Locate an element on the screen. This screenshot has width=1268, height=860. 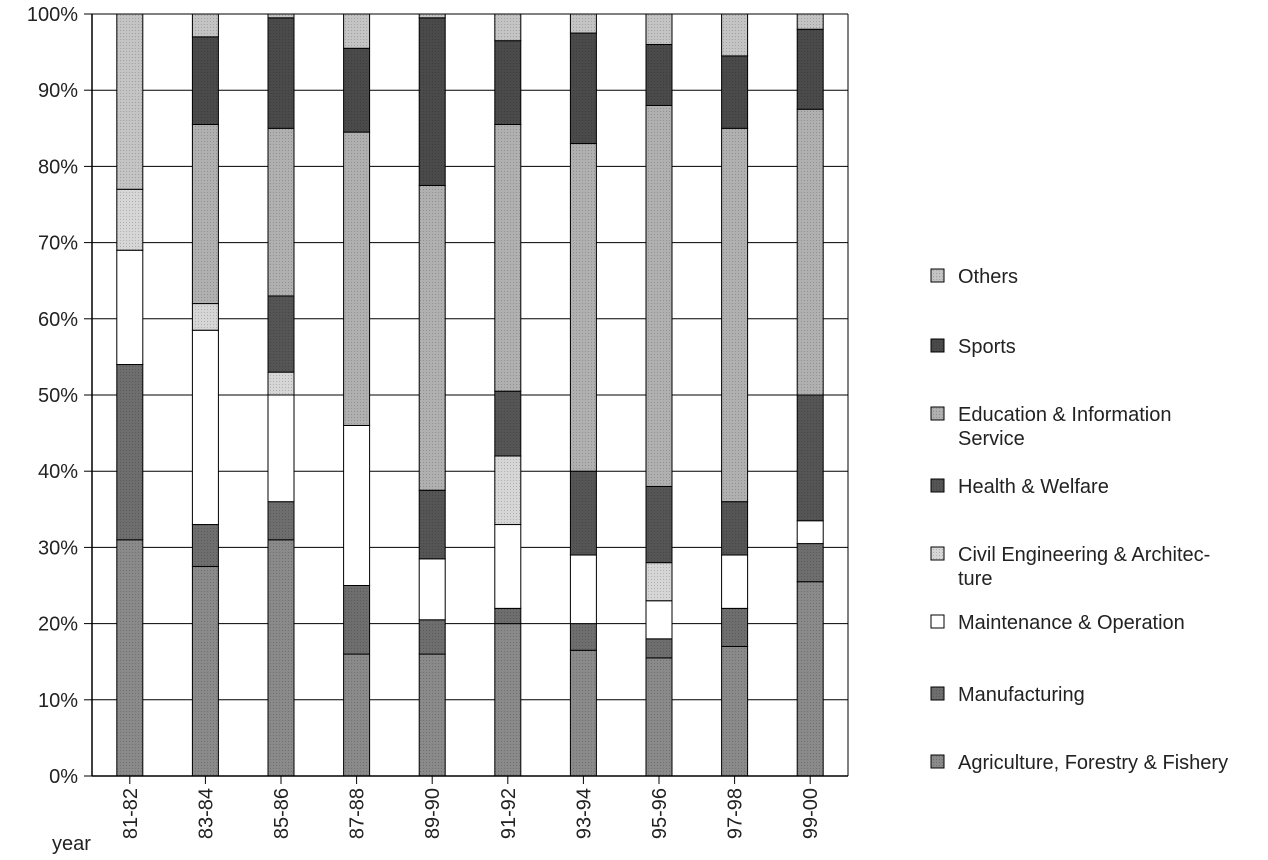
x-axis-title: year is located at coordinates (71, 844).